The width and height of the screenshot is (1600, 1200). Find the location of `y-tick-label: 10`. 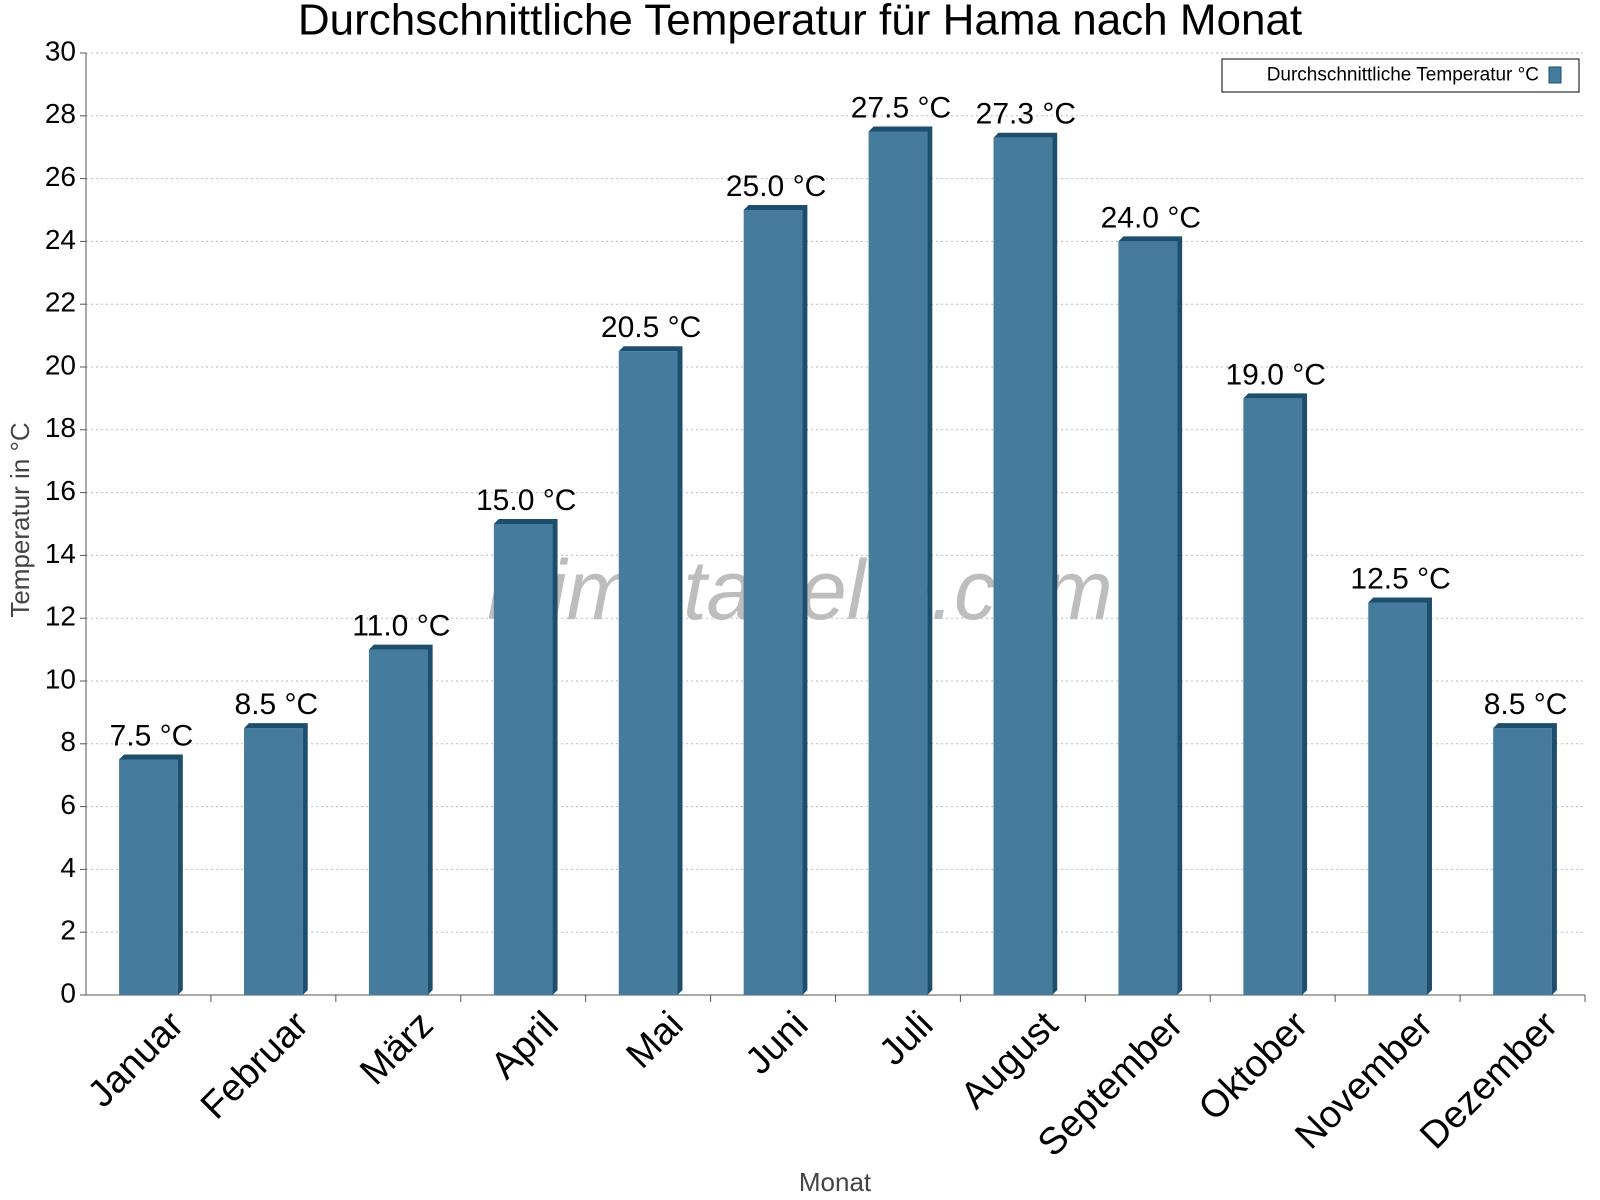

y-tick-label: 10 is located at coordinates (60, 678).